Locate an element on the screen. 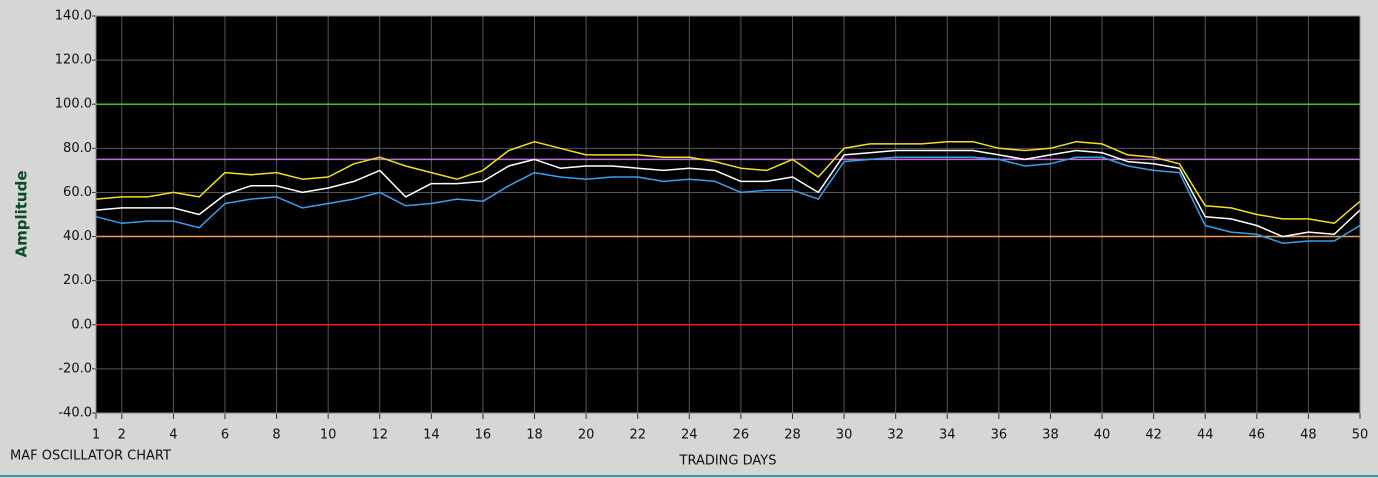 This screenshot has width=1378, height=478. x-tick-label: 44 is located at coordinates (1205, 435).